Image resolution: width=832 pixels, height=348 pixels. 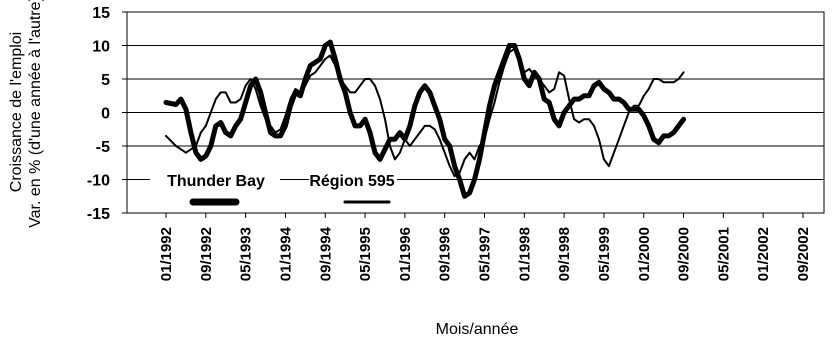 What do you see at coordinates (365, 254) in the screenshot?
I see `x-tick-label: 05/1995` at bounding box center [365, 254].